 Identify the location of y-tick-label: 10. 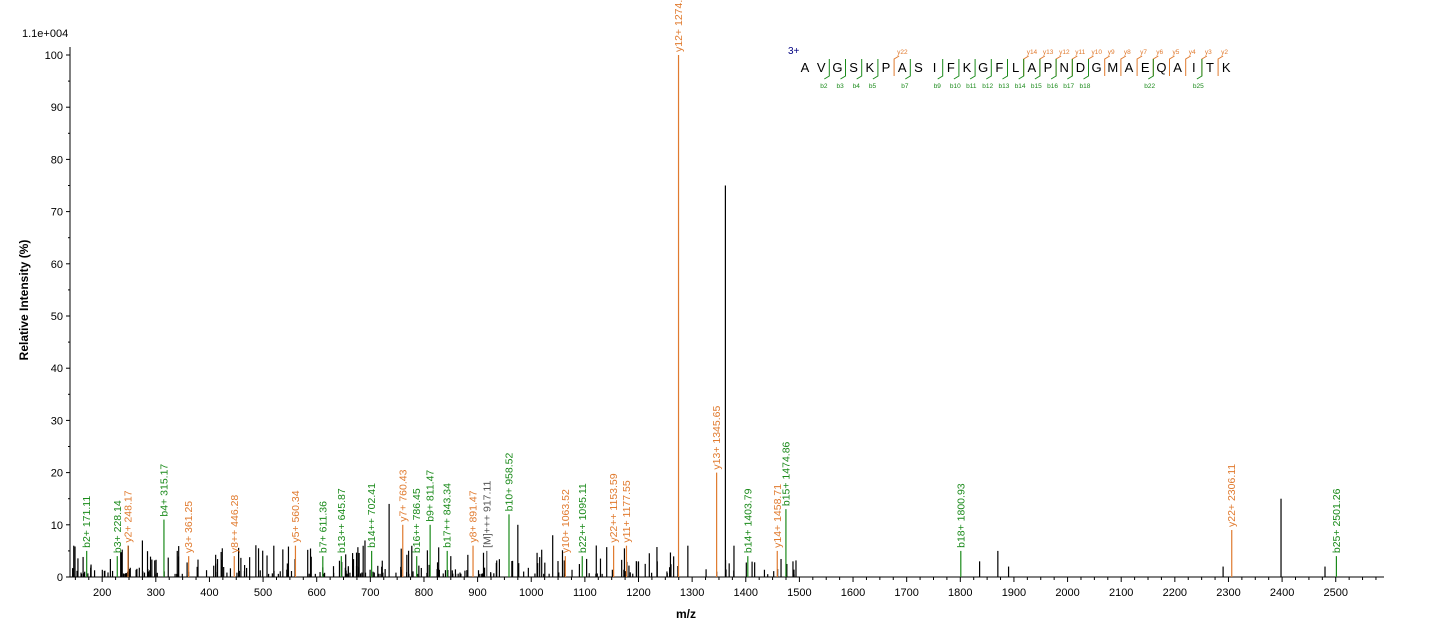
(57, 526).